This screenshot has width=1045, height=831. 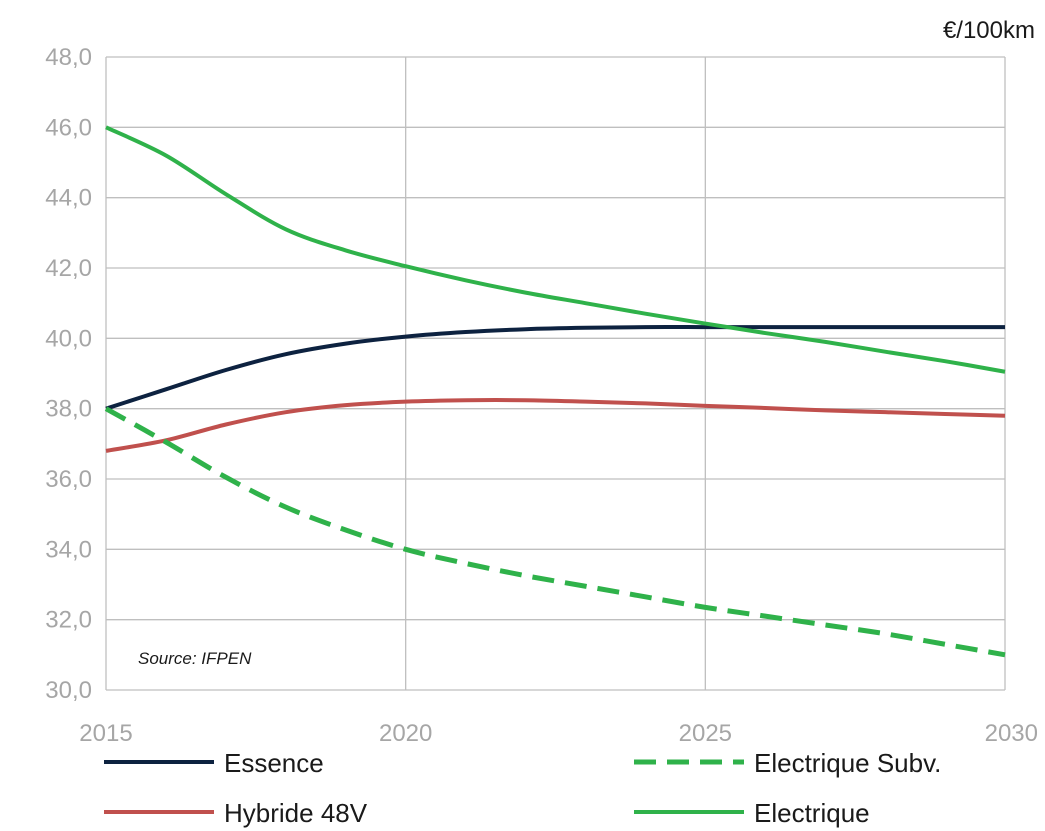 I want to click on y-tick-label: 44,0, so click(x=68, y=198).